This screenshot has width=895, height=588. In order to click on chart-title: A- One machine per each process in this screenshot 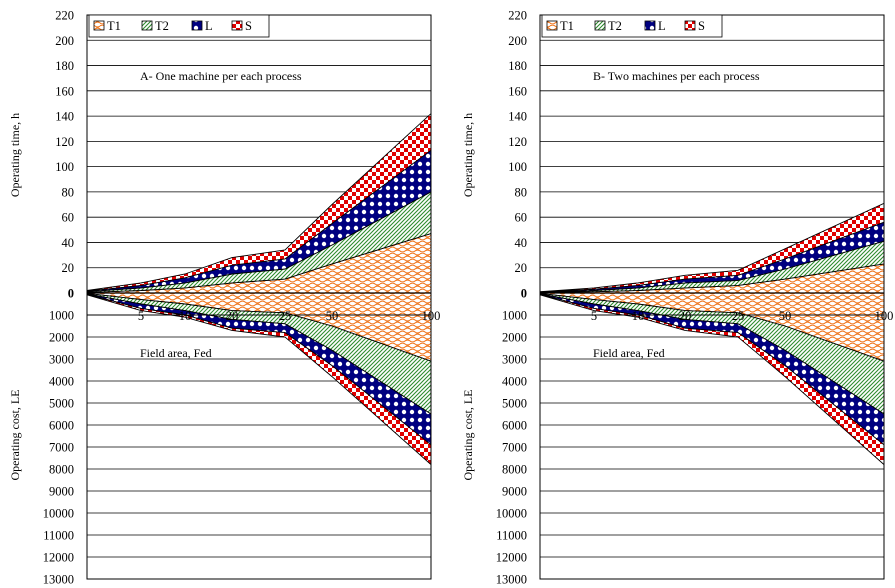, I will do `click(221, 76)`.